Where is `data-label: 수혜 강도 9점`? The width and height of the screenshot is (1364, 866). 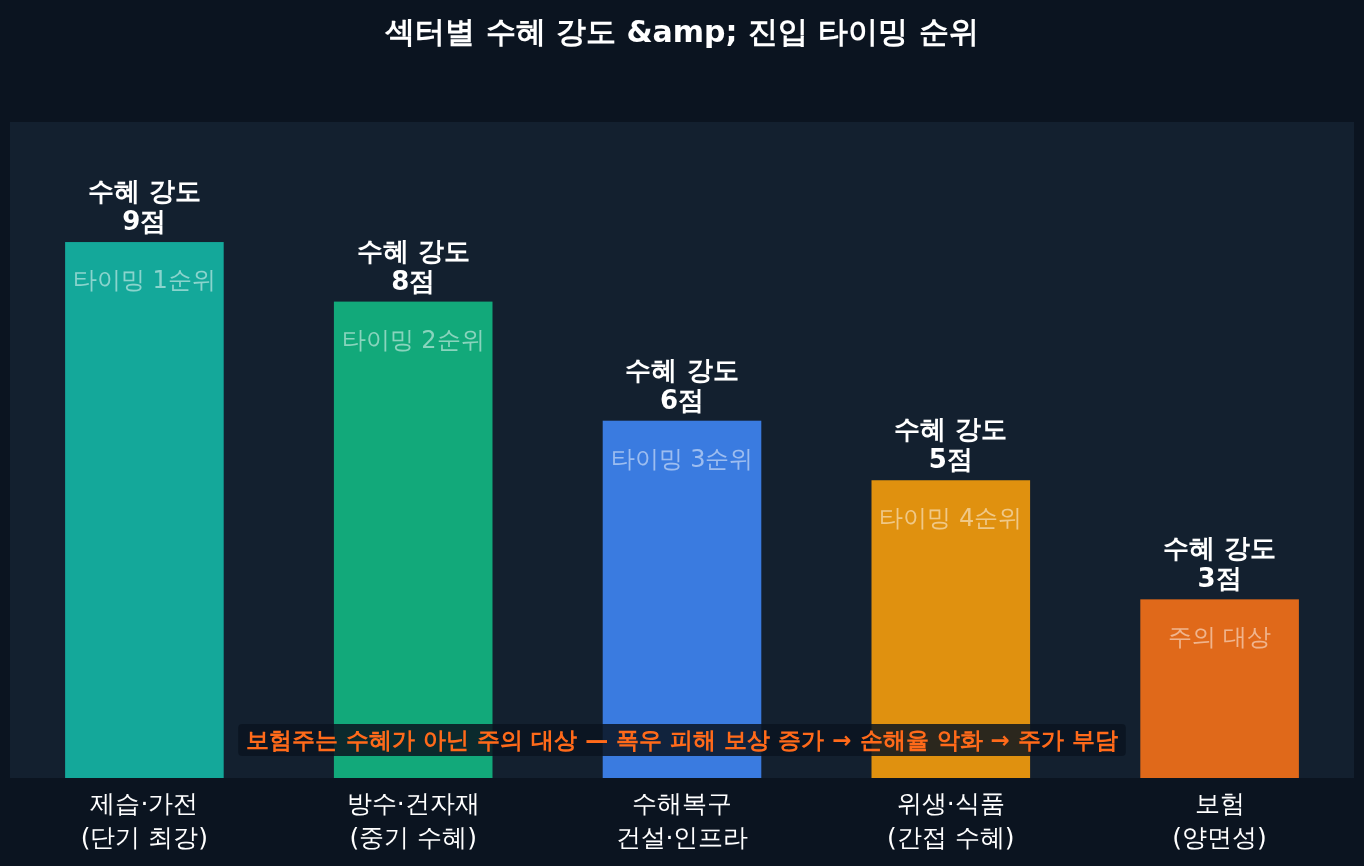
data-label: 수혜 강도 9점 is located at coordinates (144, 206).